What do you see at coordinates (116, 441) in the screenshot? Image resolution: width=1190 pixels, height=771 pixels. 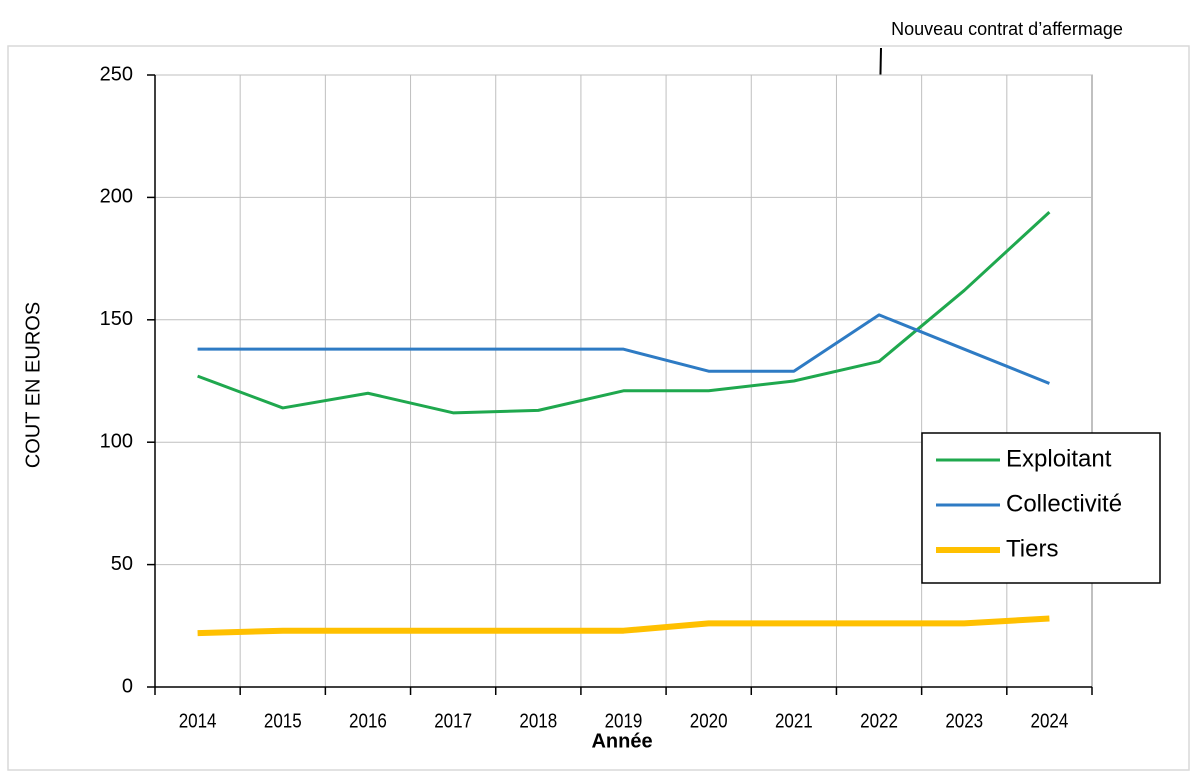 I see `y-tick-label: 100` at bounding box center [116, 441].